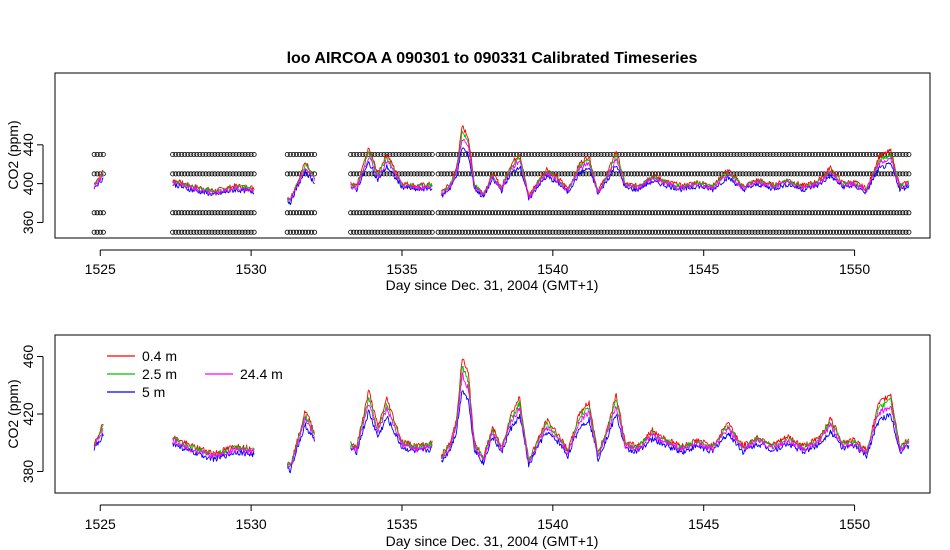  What do you see at coordinates (552, 269) in the screenshot?
I see `x-tick-label: 1540` at bounding box center [552, 269].